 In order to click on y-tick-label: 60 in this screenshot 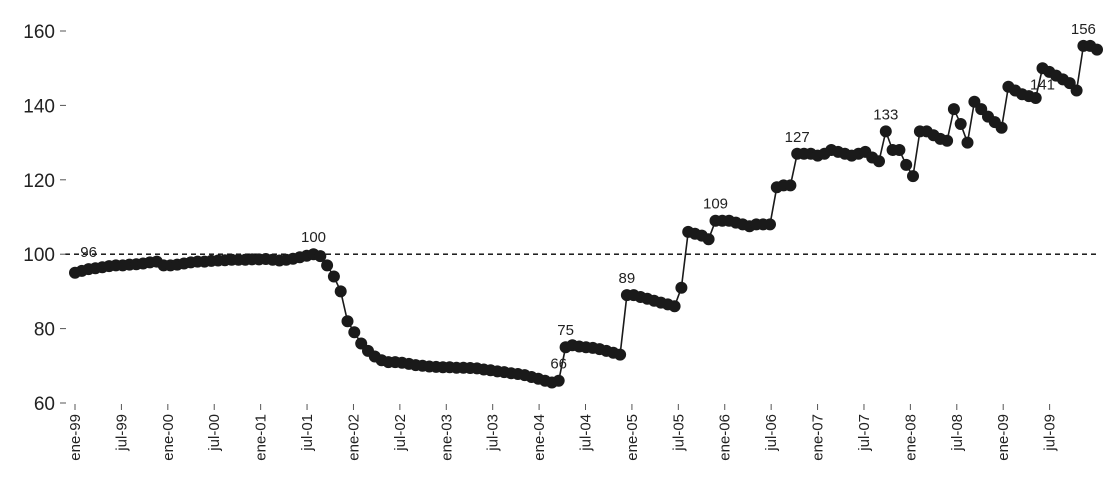, I will do `click(44, 404)`.